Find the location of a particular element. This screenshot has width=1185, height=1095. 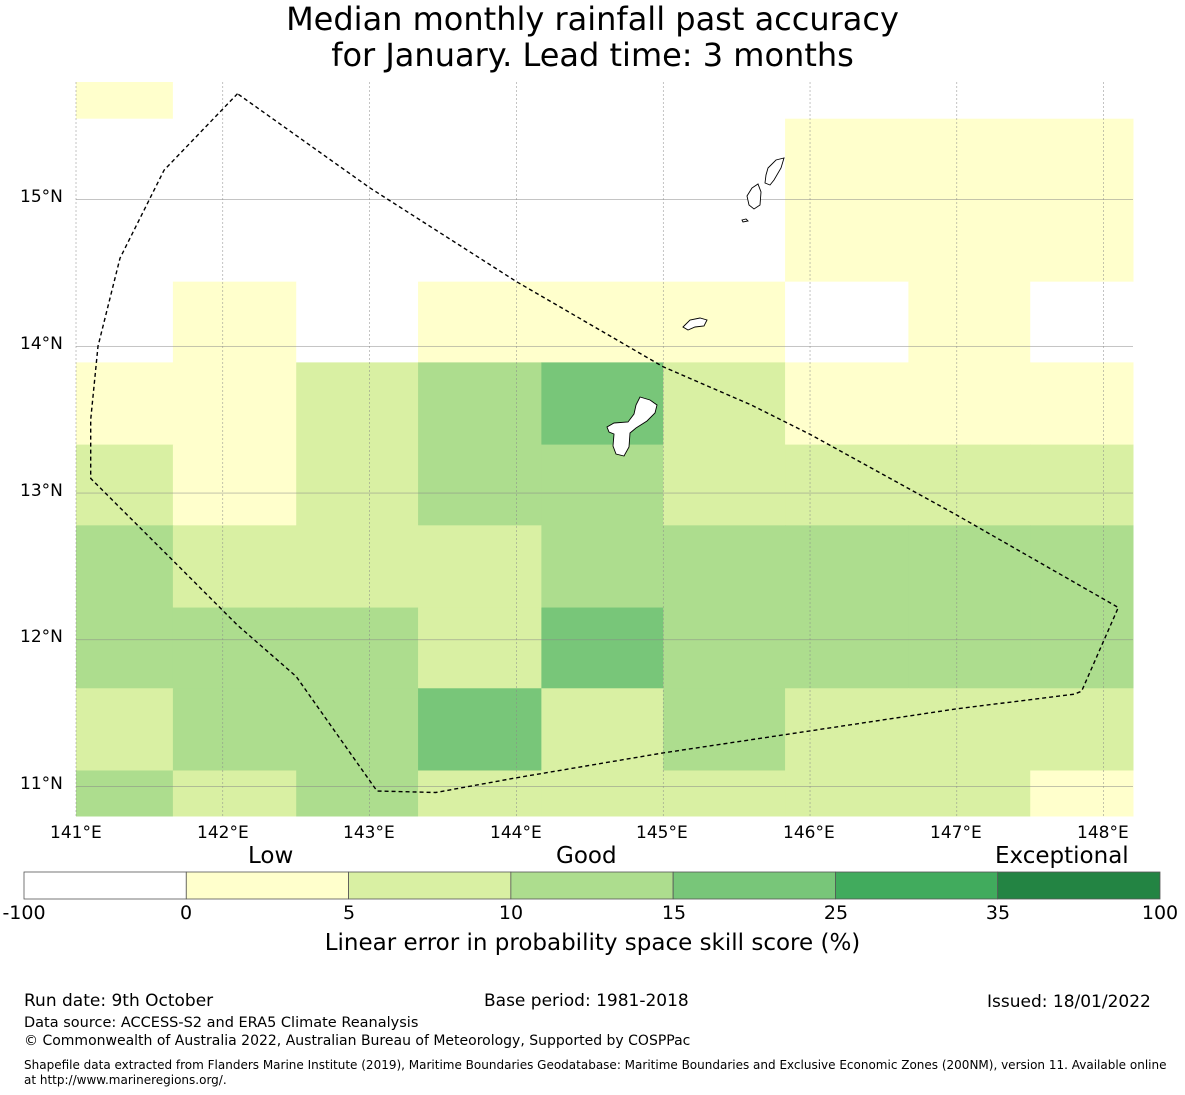

issued-date: Issued: 18/01/2022 is located at coordinates (1069, 1002).